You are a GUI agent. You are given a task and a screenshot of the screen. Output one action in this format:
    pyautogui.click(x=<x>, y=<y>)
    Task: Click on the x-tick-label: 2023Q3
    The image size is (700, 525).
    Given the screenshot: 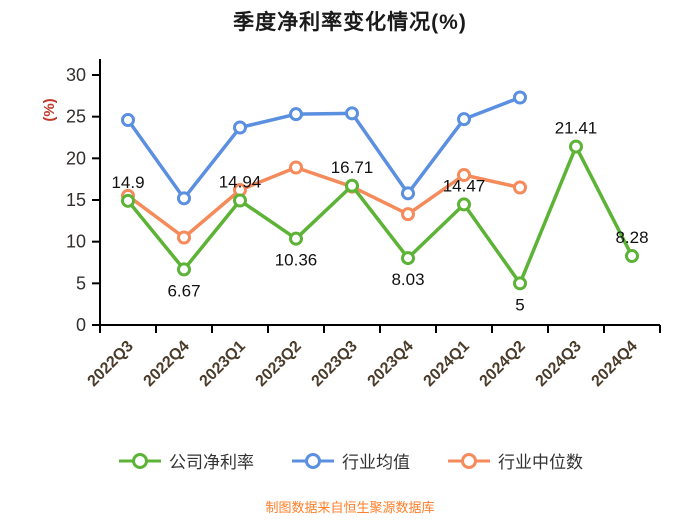 What is the action you would take?
    pyautogui.click(x=335, y=364)
    